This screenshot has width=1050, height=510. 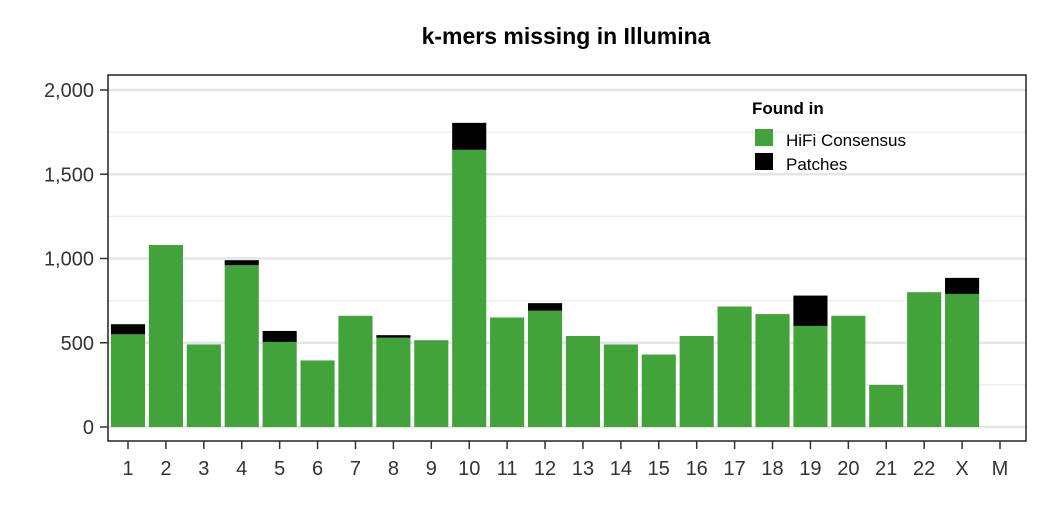 What do you see at coordinates (1000, 469) in the screenshot?
I see `x-tick-label: M` at bounding box center [1000, 469].